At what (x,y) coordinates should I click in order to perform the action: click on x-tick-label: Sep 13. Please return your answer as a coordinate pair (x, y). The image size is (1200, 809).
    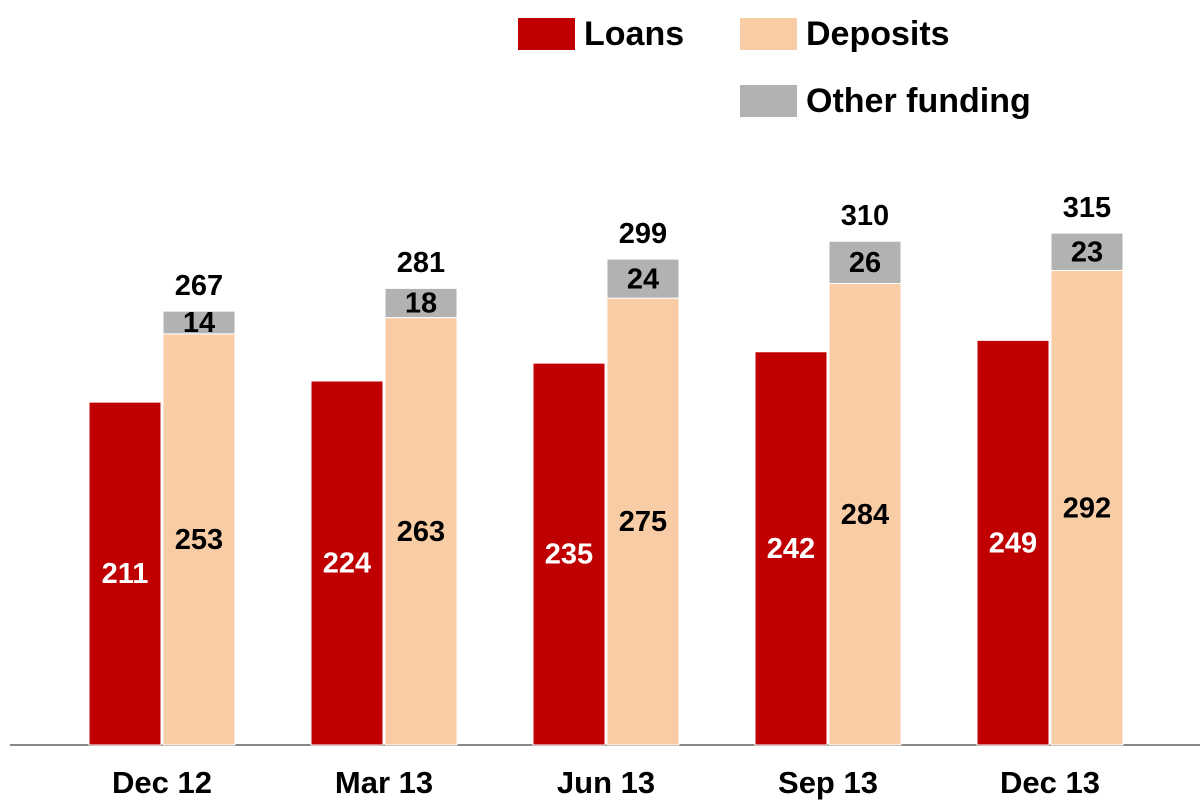
    Looking at the image, I should click on (828, 782).